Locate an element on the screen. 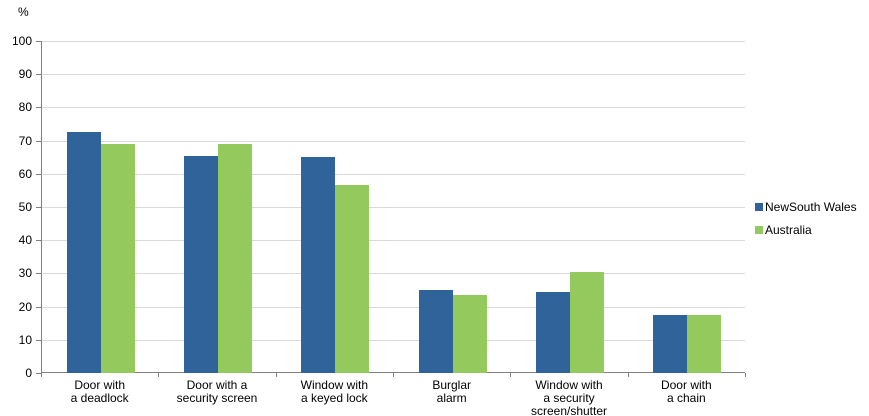 This screenshot has height=416, width=869. legend-item-newsouth-wales: NewSouth Wales is located at coordinates (806, 207).